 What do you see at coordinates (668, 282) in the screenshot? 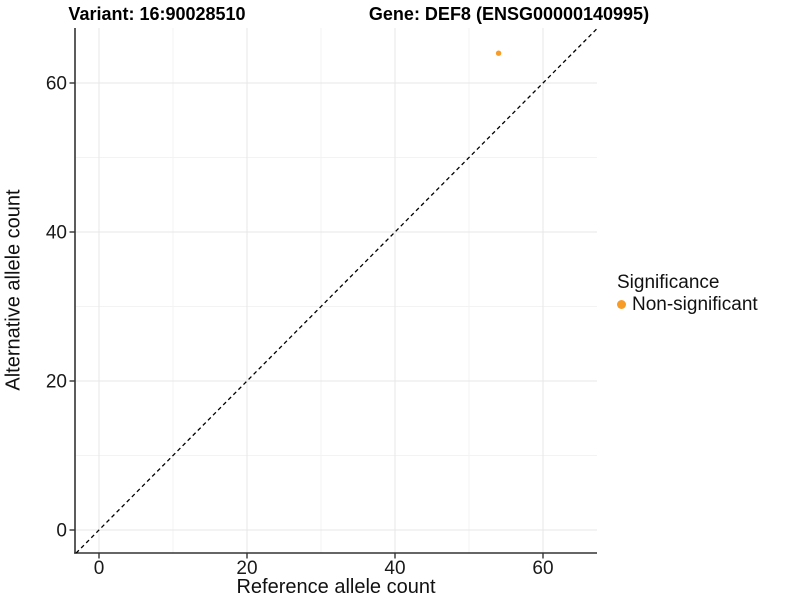
I see `legend-title: Significance` at bounding box center [668, 282].